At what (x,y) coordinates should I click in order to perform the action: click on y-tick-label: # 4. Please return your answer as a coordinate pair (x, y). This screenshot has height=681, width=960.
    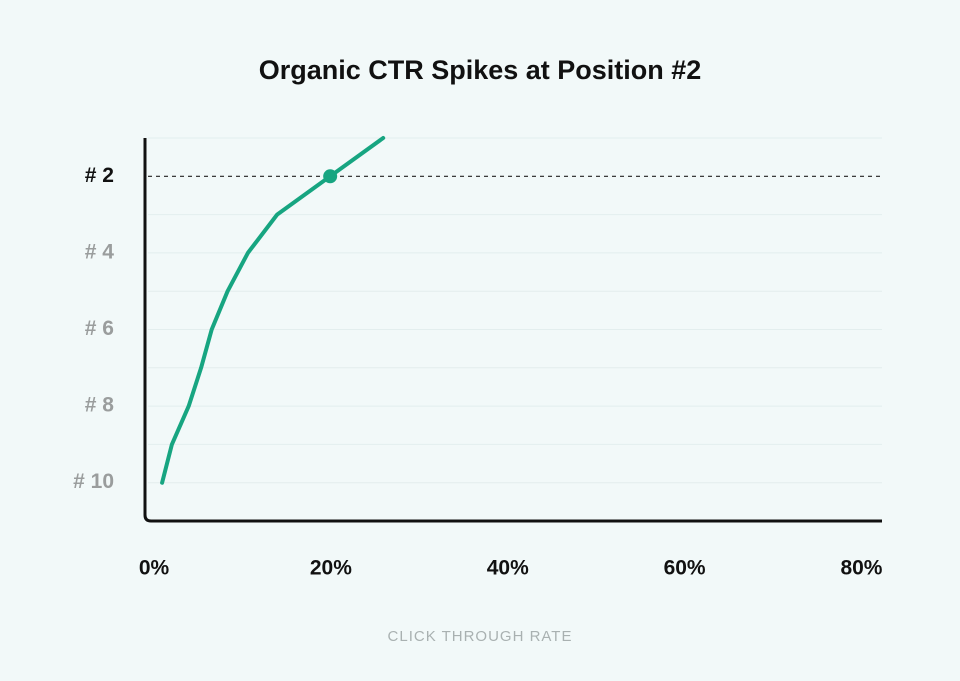
    Looking at the image, I should click on (100, 251).